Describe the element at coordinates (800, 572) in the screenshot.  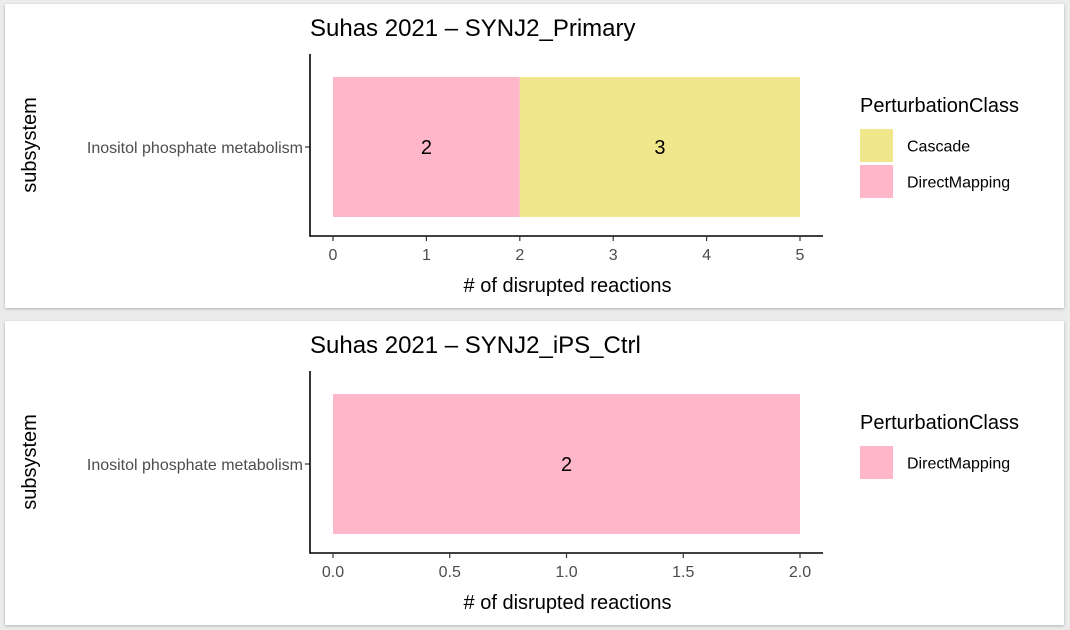
I see `x-tick-label: 2.0` at that location.